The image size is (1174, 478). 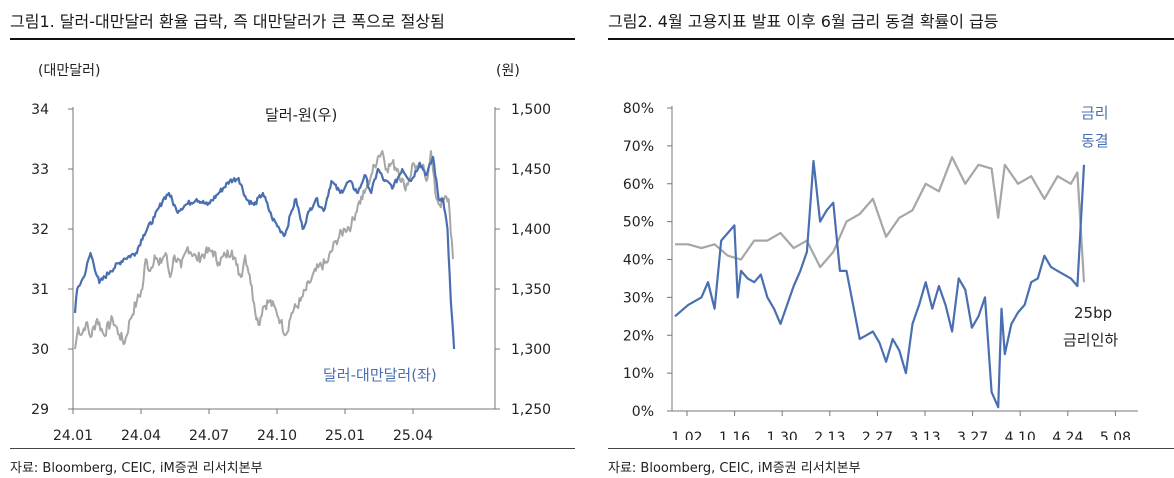 What do you see at coordinates (40, 290) in the screenshot?
I see `left-y-tick-label: 31` at bounding box center [40, 290].